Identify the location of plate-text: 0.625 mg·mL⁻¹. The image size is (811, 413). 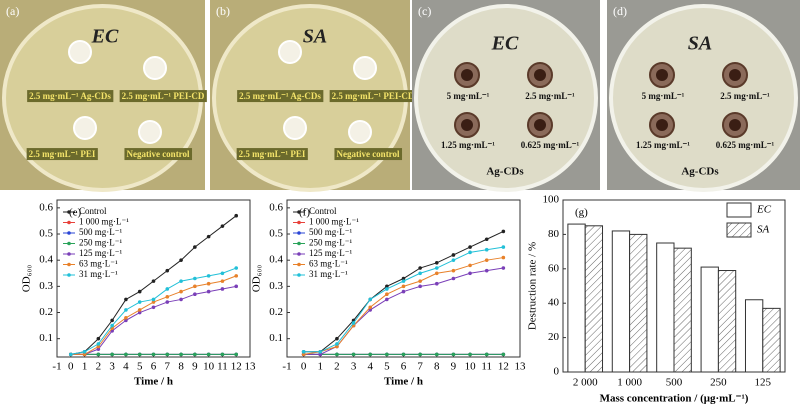
(745, 145).